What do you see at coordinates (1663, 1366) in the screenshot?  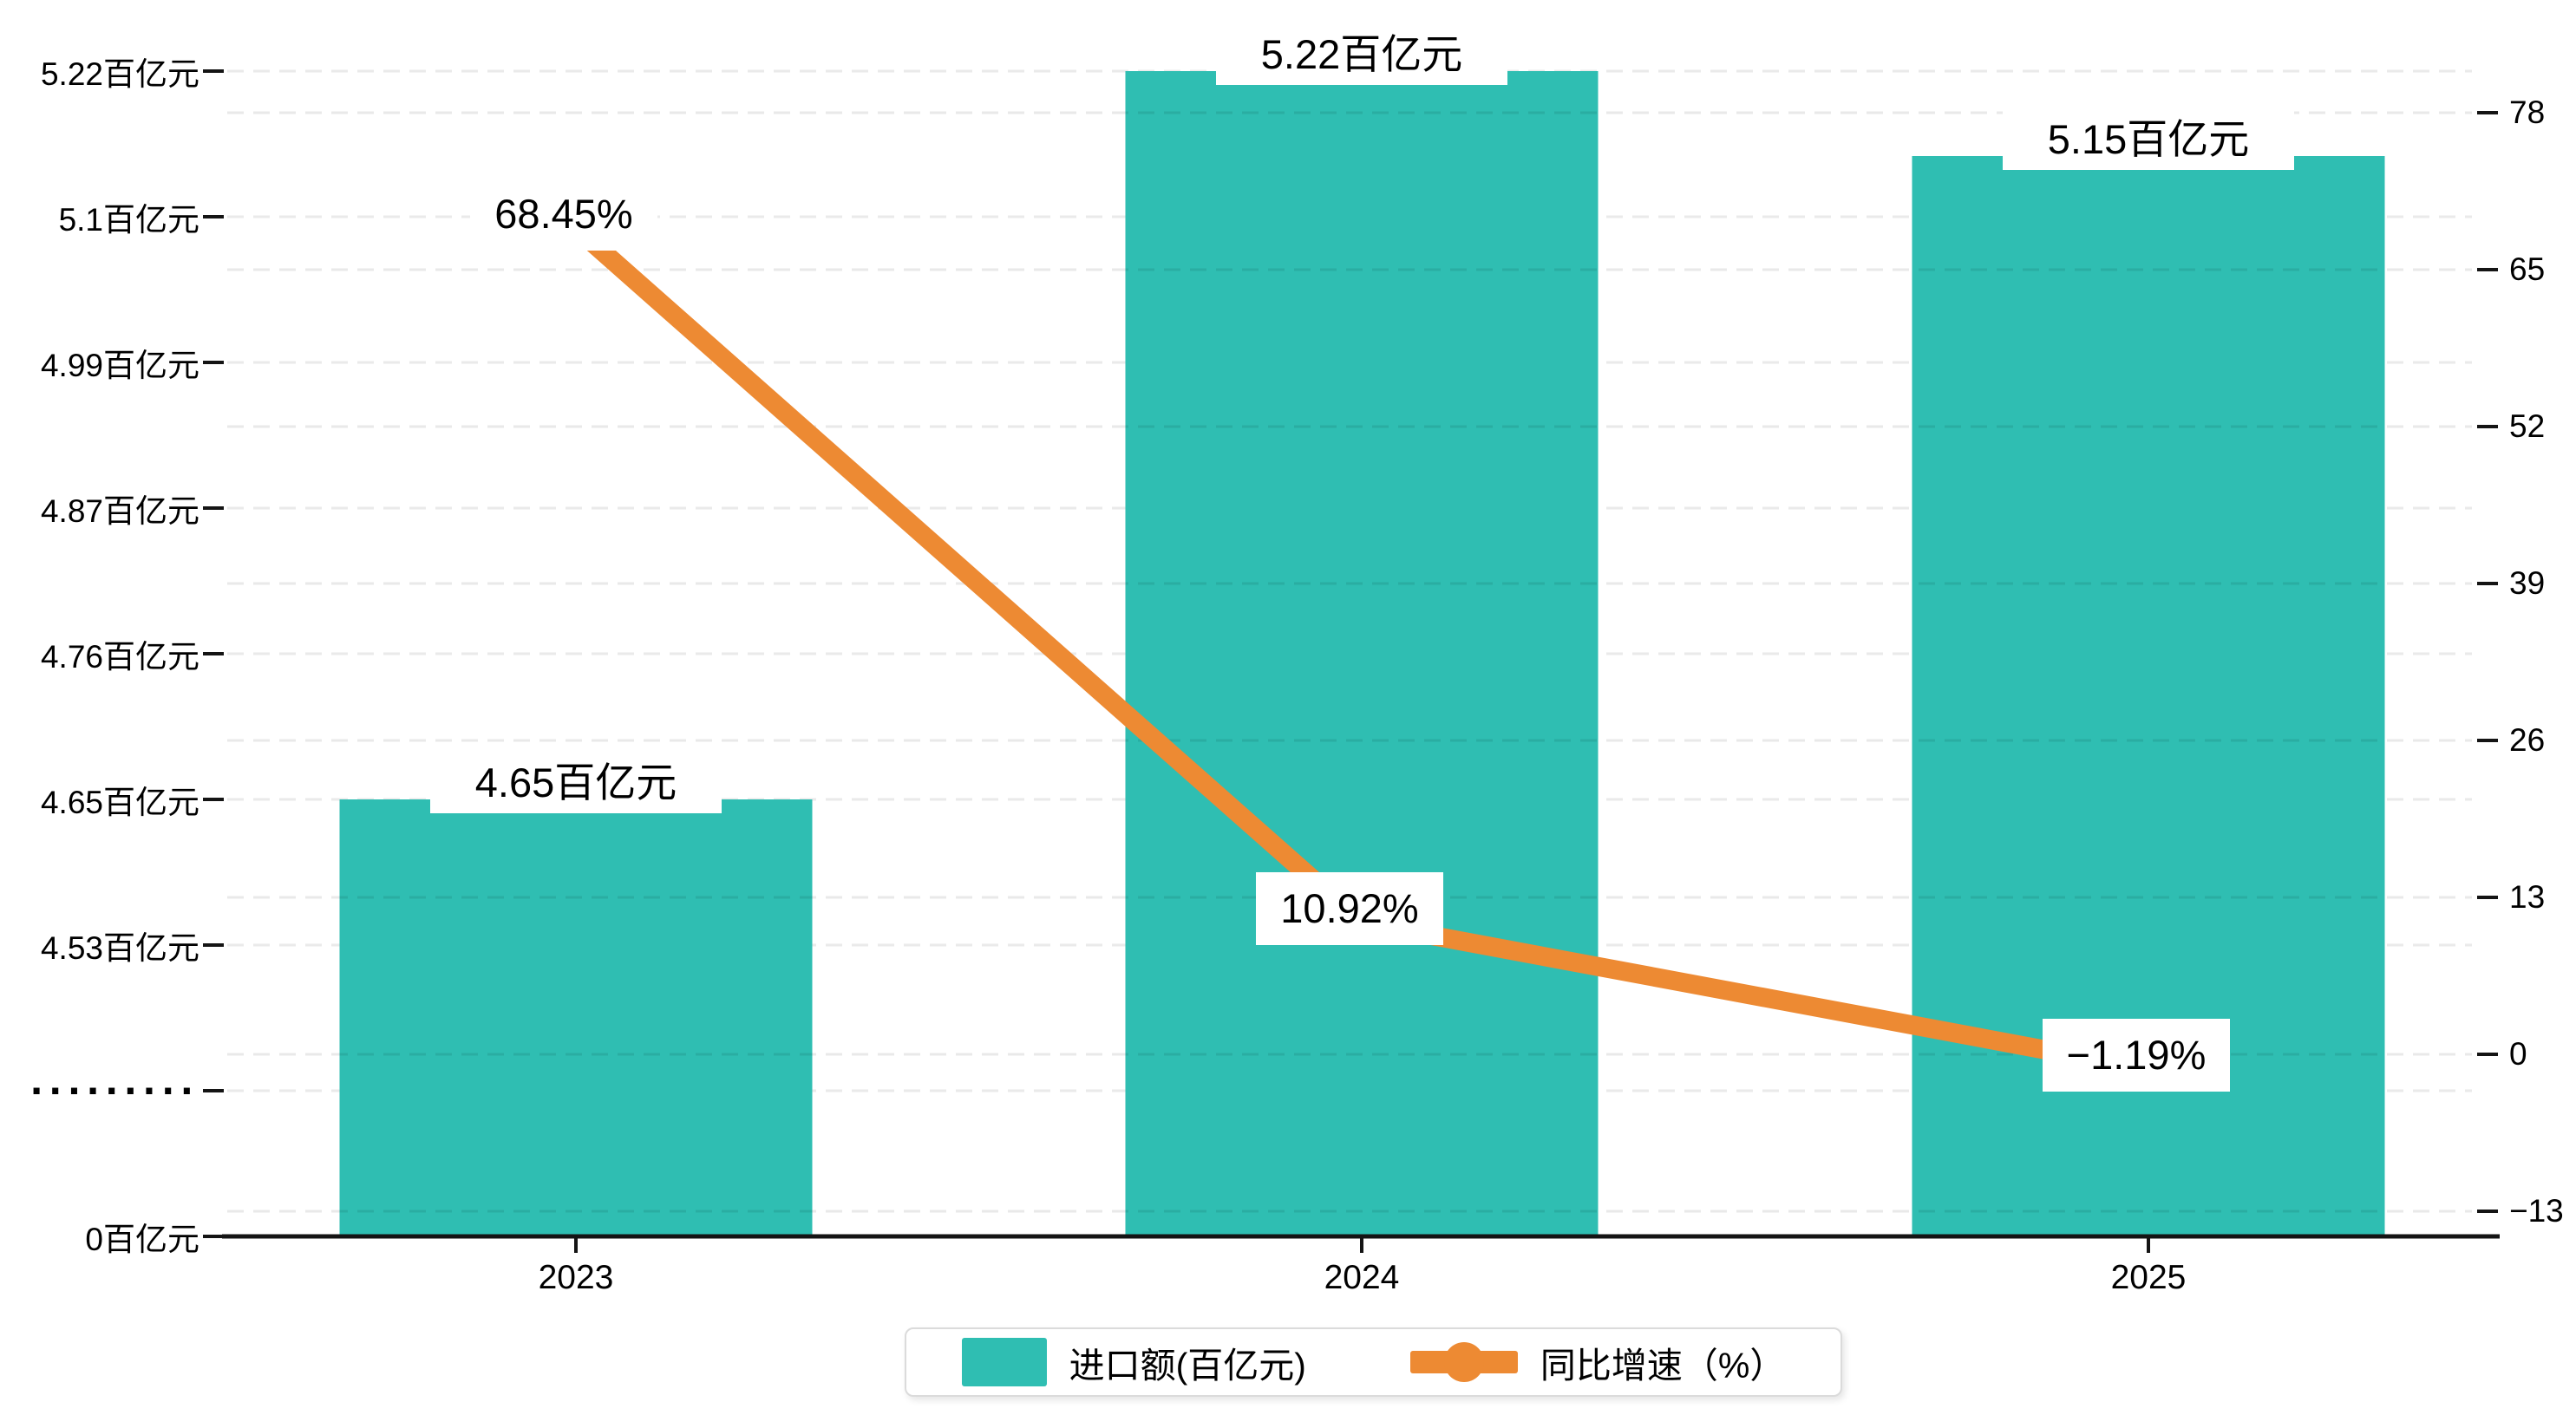 I see `legend-label-growth-rate: 同比增速（%）` at bounding box center [1663, 1366].